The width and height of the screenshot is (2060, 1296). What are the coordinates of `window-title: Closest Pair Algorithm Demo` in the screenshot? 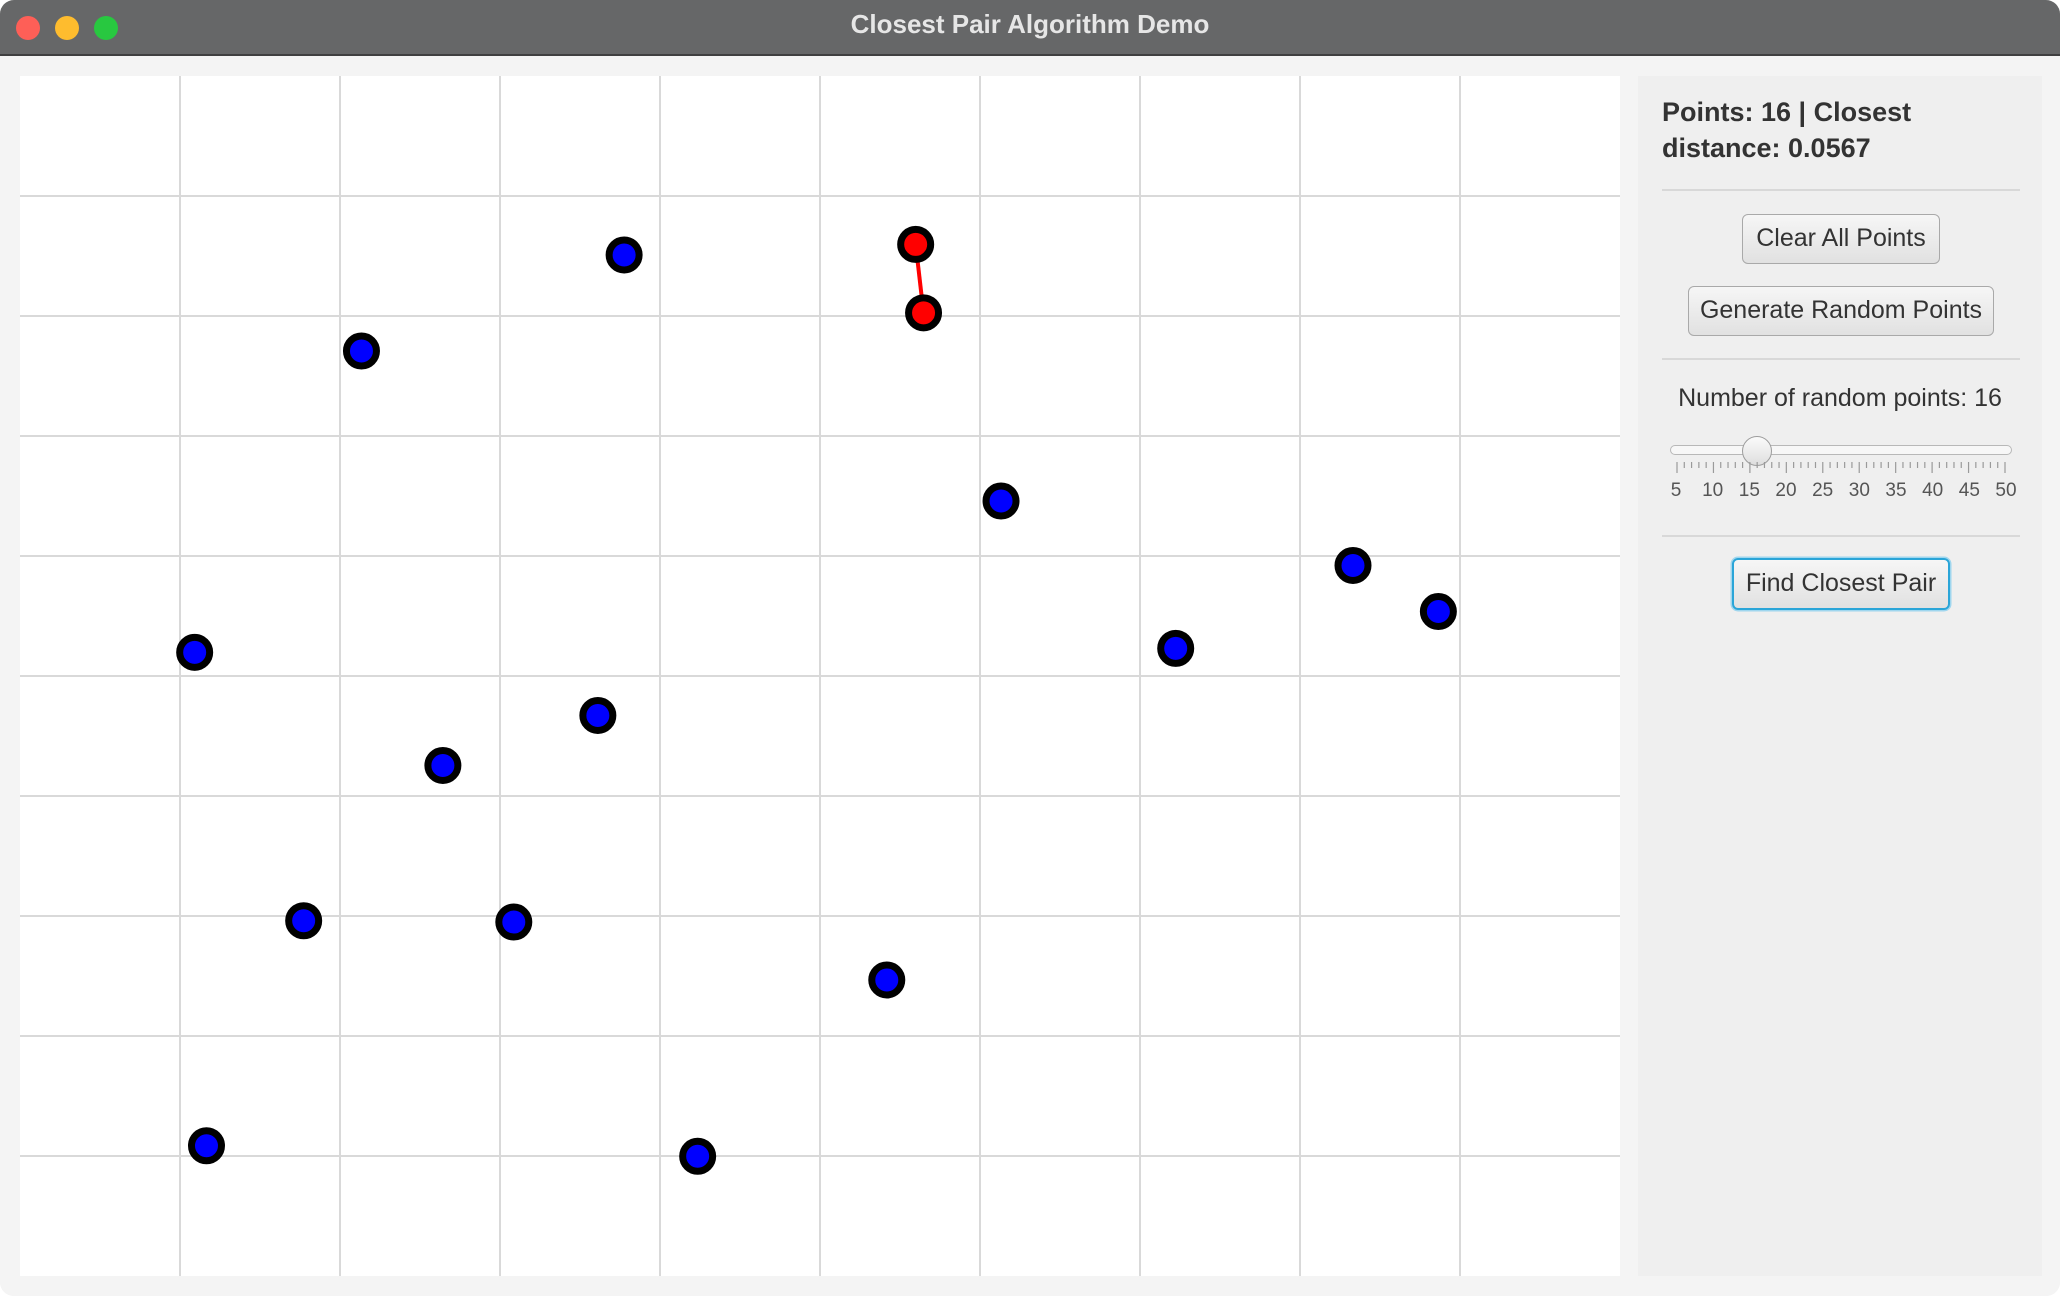 It's located at (1030, 24).